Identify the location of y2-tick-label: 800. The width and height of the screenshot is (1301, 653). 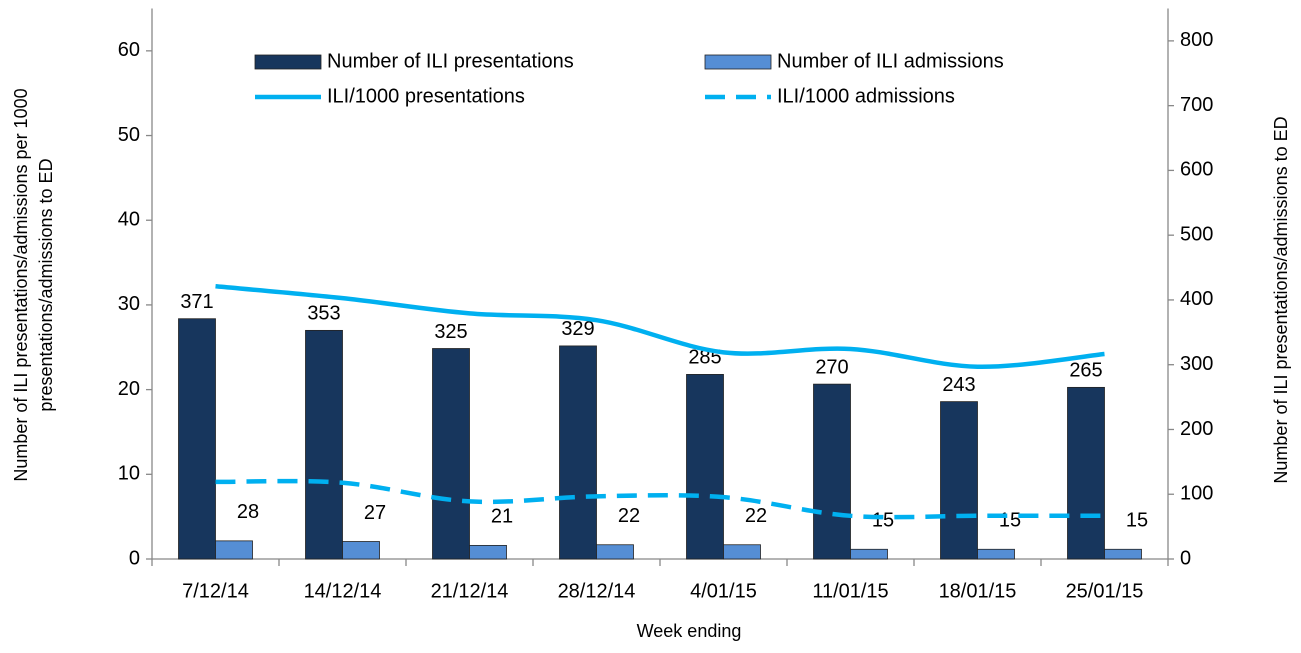
(1196, 40).